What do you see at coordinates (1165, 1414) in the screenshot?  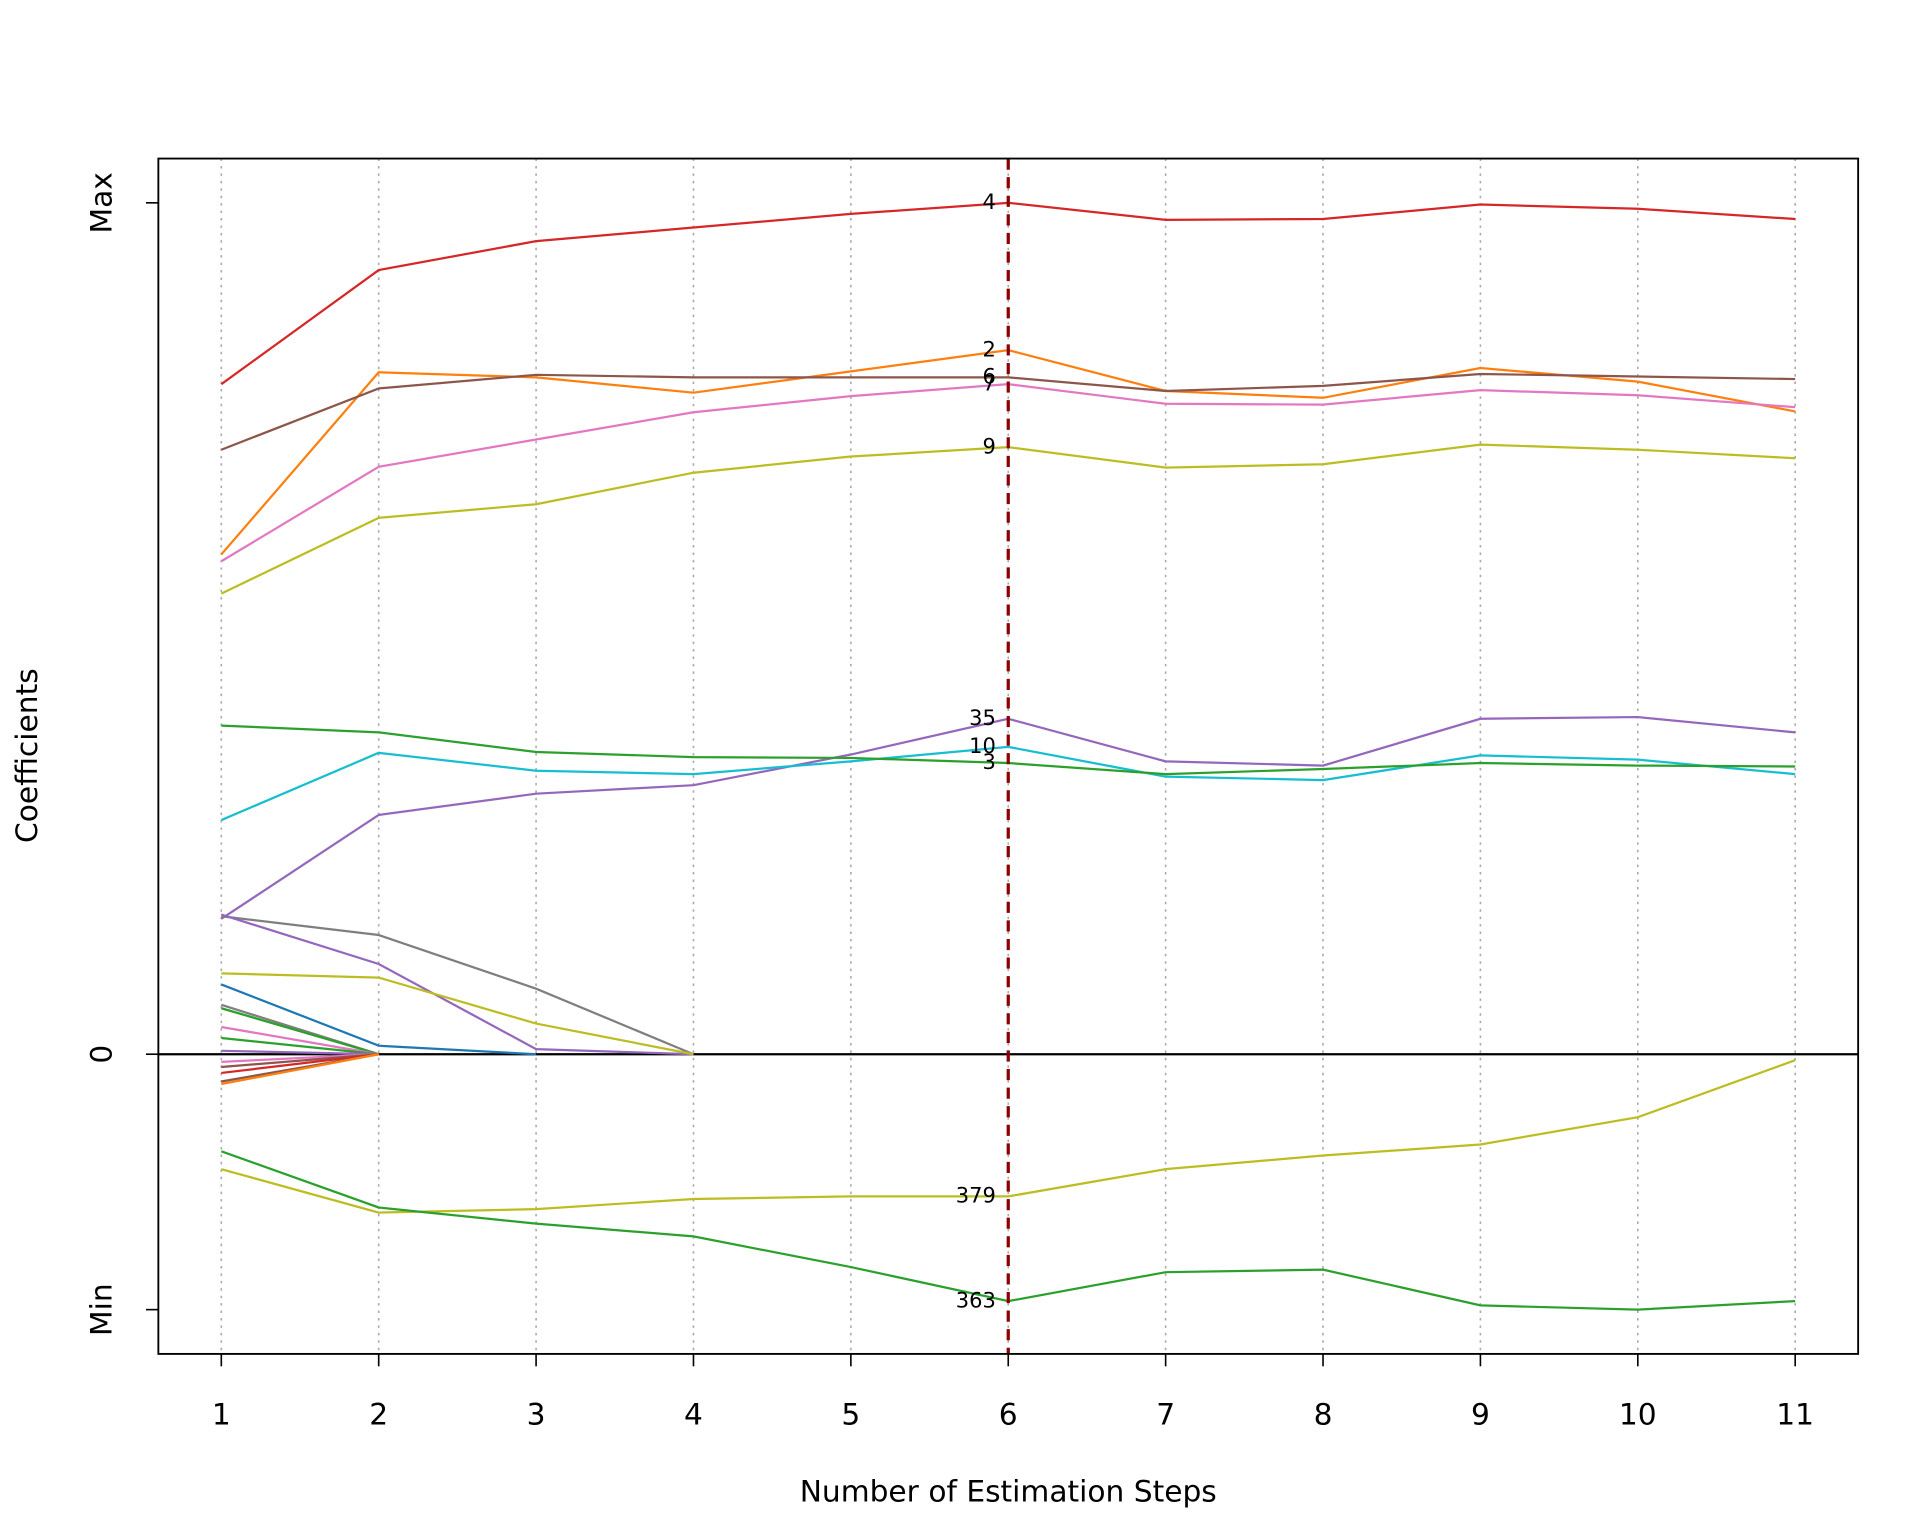 I see `x-tick-label: 7` at bounding box center [1165, 1414].